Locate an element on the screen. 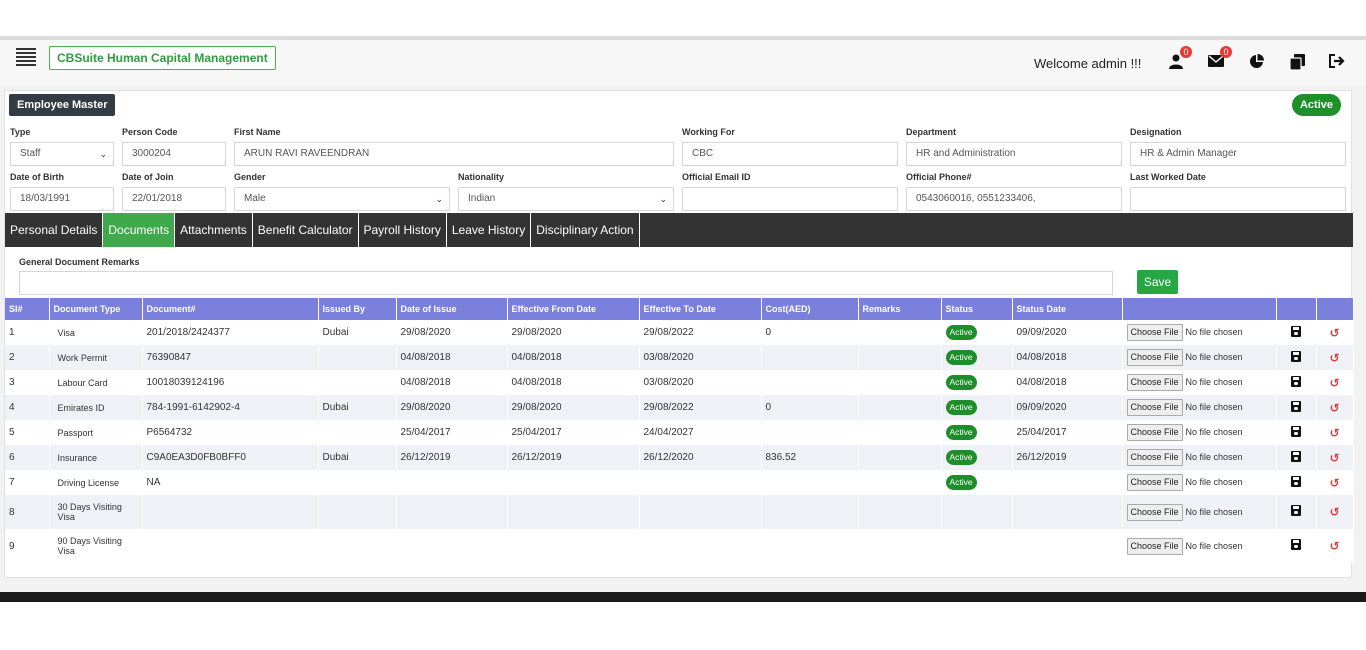 The width and height of the screenshot is (1366, 650). cell-issued-by: Dubai is located at coordinates (357, 407).